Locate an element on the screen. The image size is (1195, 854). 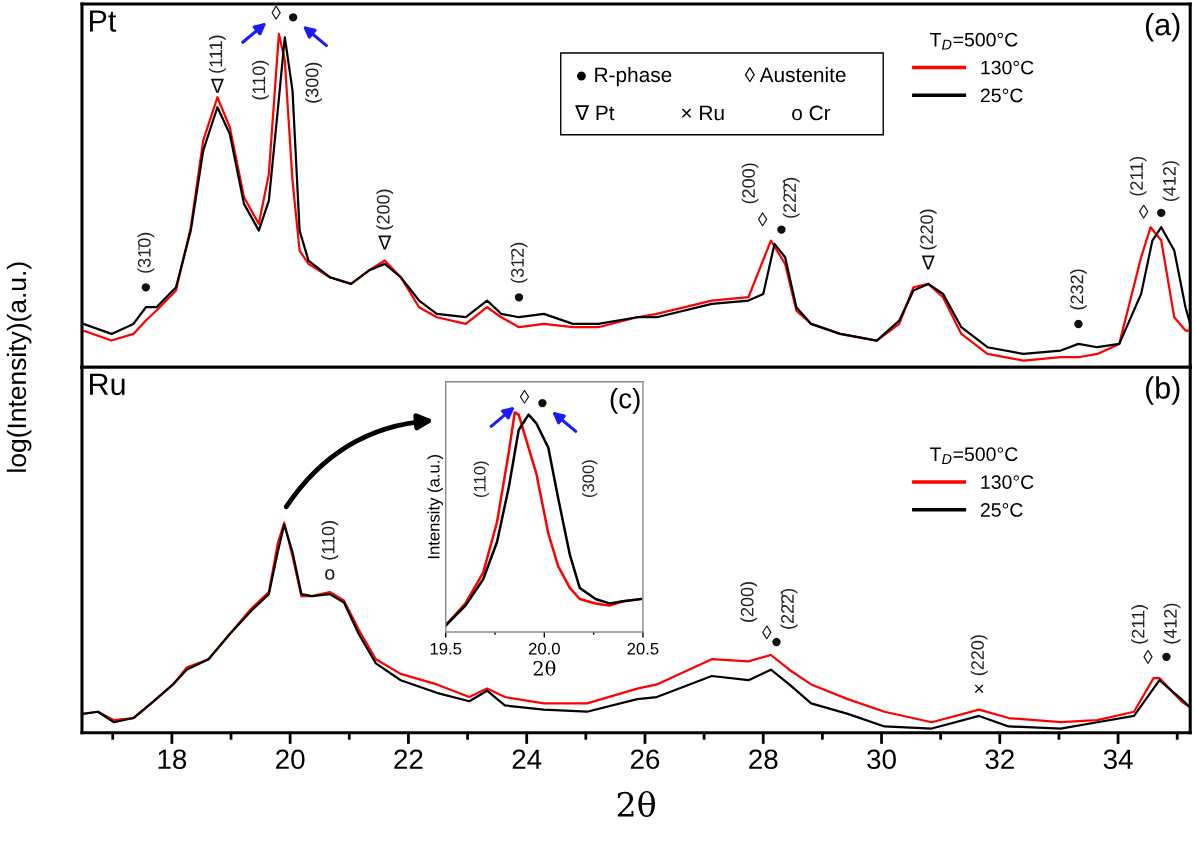
annotation: (a) is located at coordinates (1162, 27).